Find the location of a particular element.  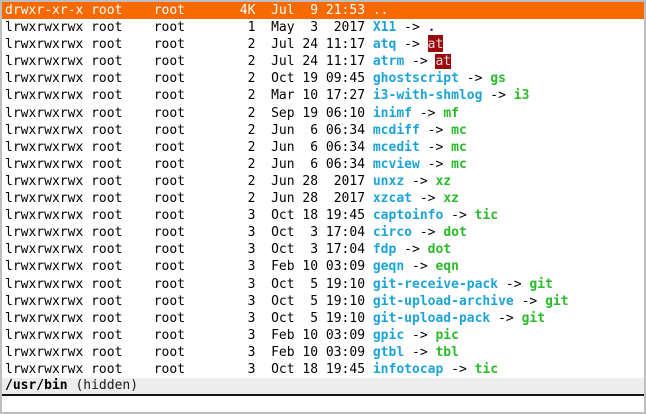

symlink-target: xz is located at coordinates (451, 199).